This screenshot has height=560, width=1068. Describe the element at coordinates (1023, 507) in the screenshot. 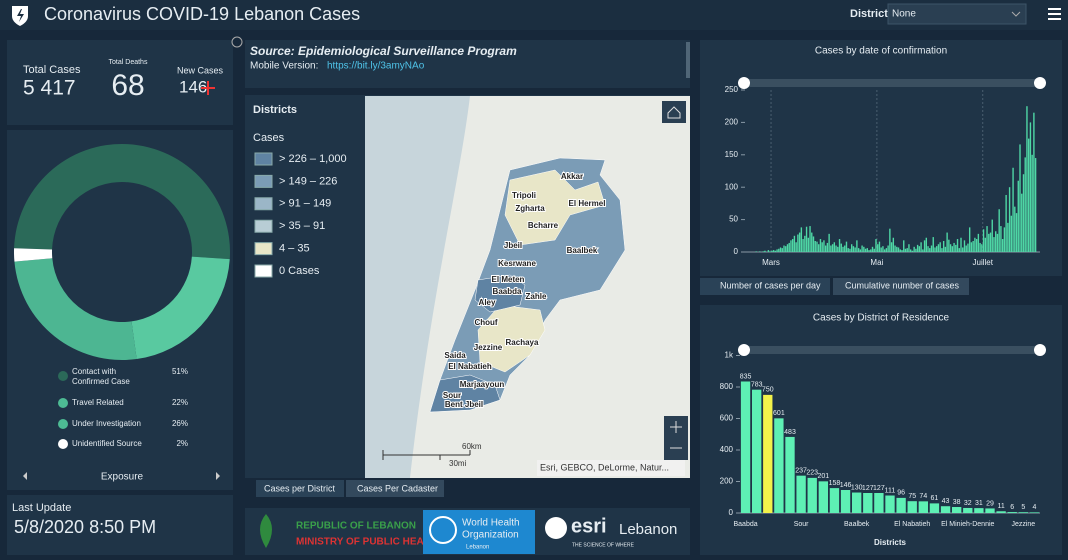

I see `value-label: 5` at that location.